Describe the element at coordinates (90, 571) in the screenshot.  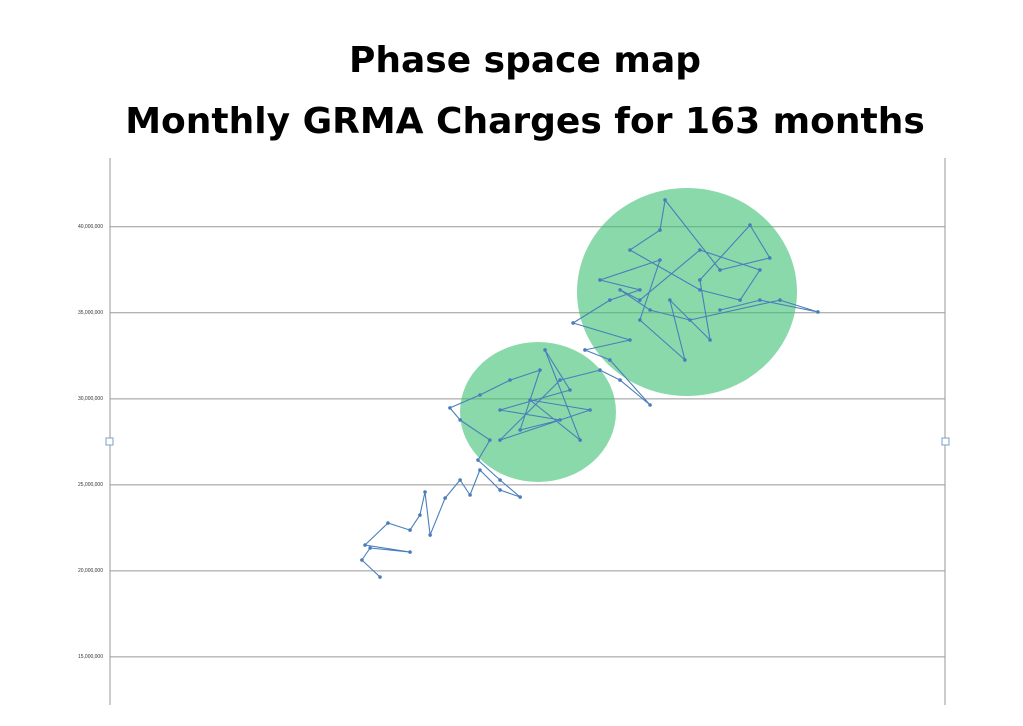
I see `y-tick-label: 20,000,000` at that location.